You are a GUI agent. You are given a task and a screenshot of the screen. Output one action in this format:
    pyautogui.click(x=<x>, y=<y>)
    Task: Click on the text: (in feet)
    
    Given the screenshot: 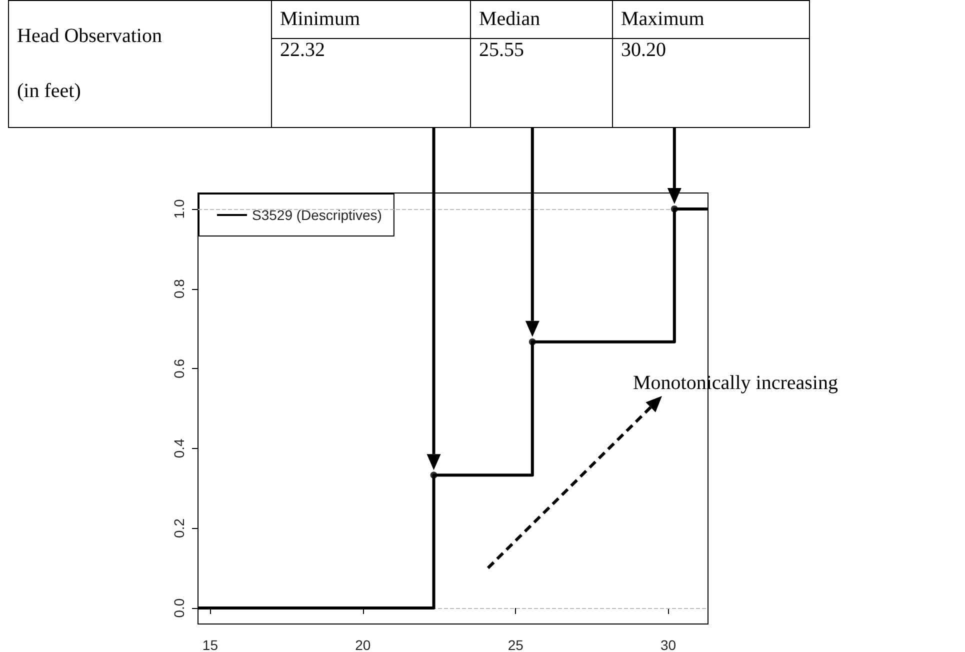 What is the action you would take?
    pyautogui.click(x=49, y=91)
    